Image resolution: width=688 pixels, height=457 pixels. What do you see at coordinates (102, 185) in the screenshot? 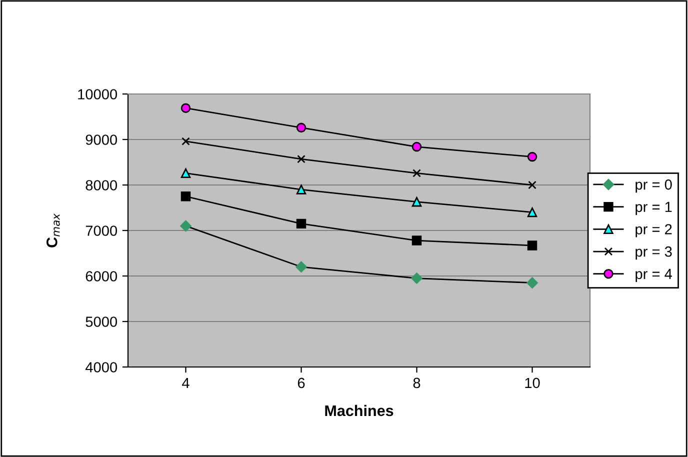
I see `y-tick-label: 8000` at bounding box center [102, 185].